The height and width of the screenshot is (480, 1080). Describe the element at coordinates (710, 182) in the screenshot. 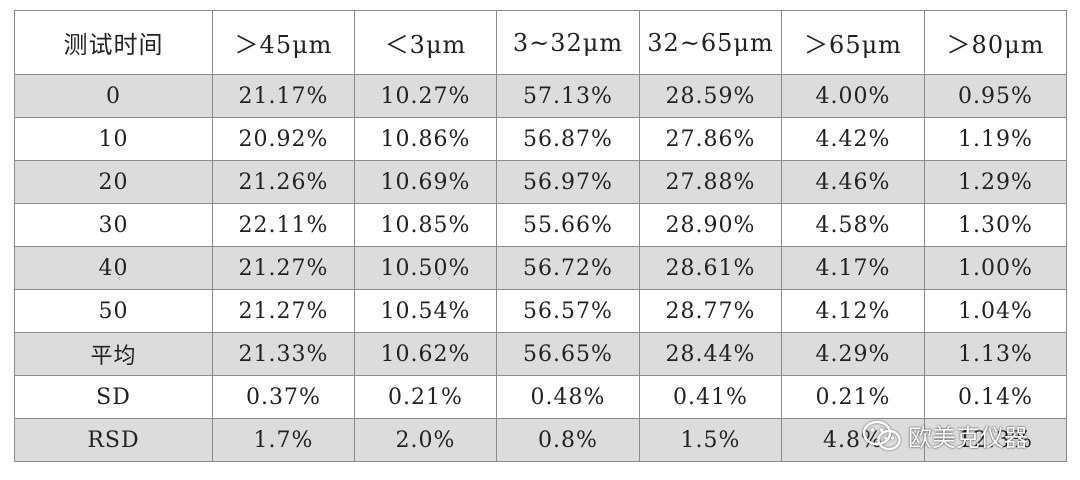

I see `value-cell: 27.88%` at that location.